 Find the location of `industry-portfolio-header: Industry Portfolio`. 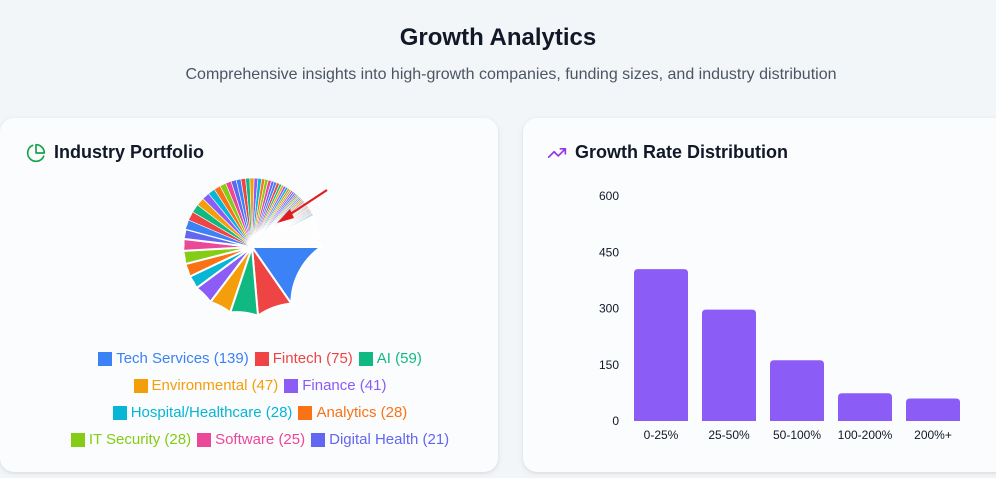

industry-portfolio-header: Industry Portfolio is located at coordinates (115, 152).